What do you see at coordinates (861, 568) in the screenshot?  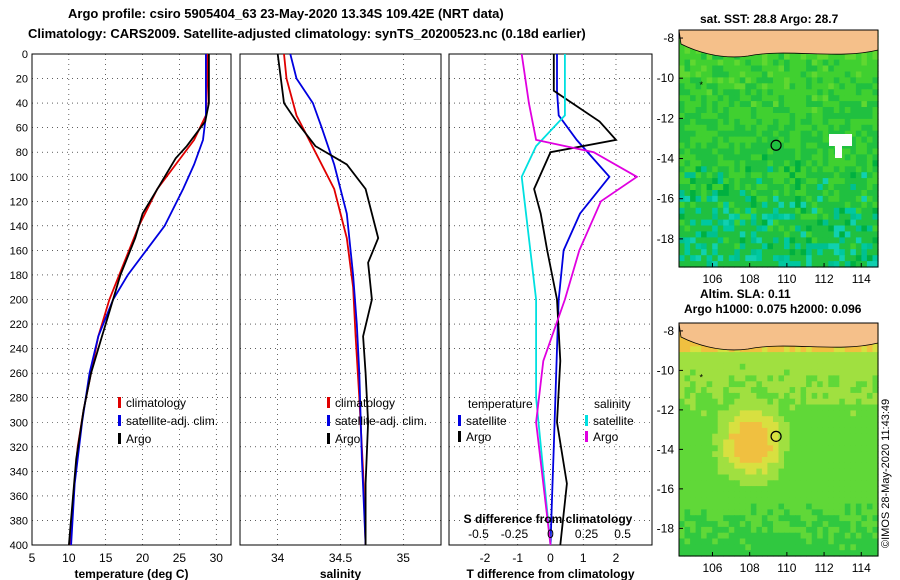 I see `map-x-tick-label: 114` at bounding box center [861, 568].